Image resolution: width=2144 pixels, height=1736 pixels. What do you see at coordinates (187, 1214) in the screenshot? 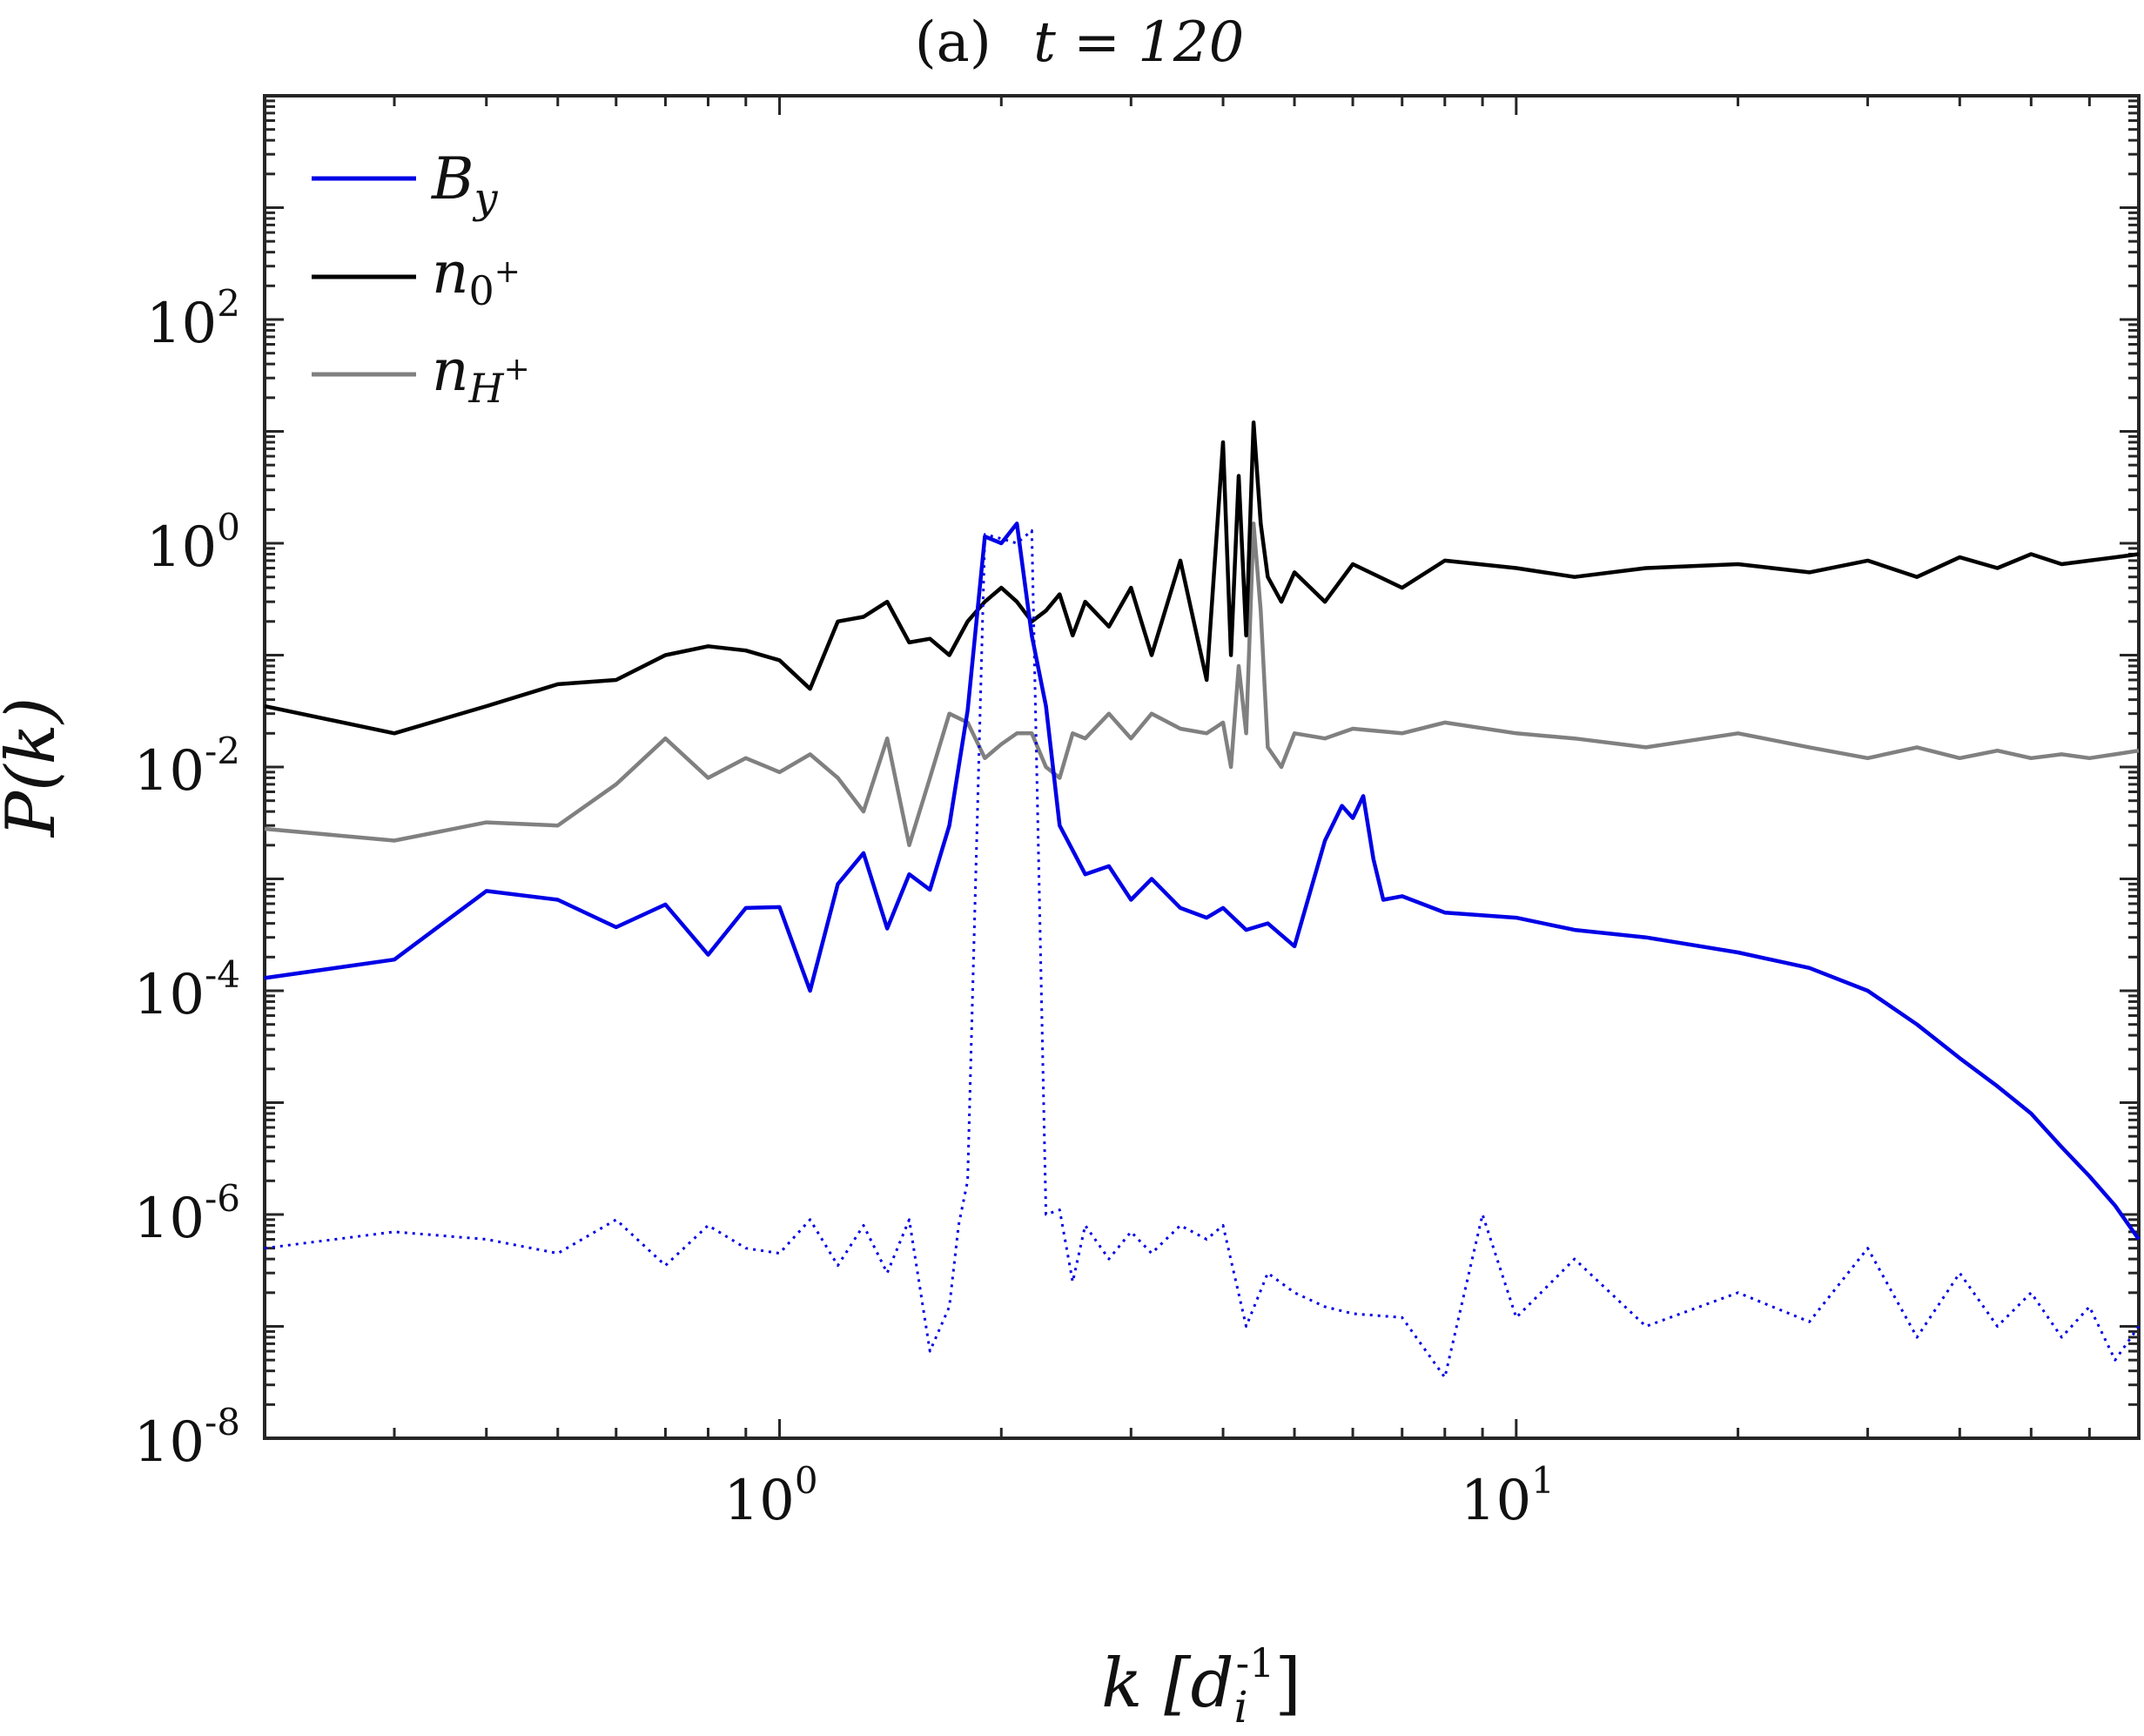
I see `y-tick-label-1: 10⁻⁶` at bounding box center [187, 1214].